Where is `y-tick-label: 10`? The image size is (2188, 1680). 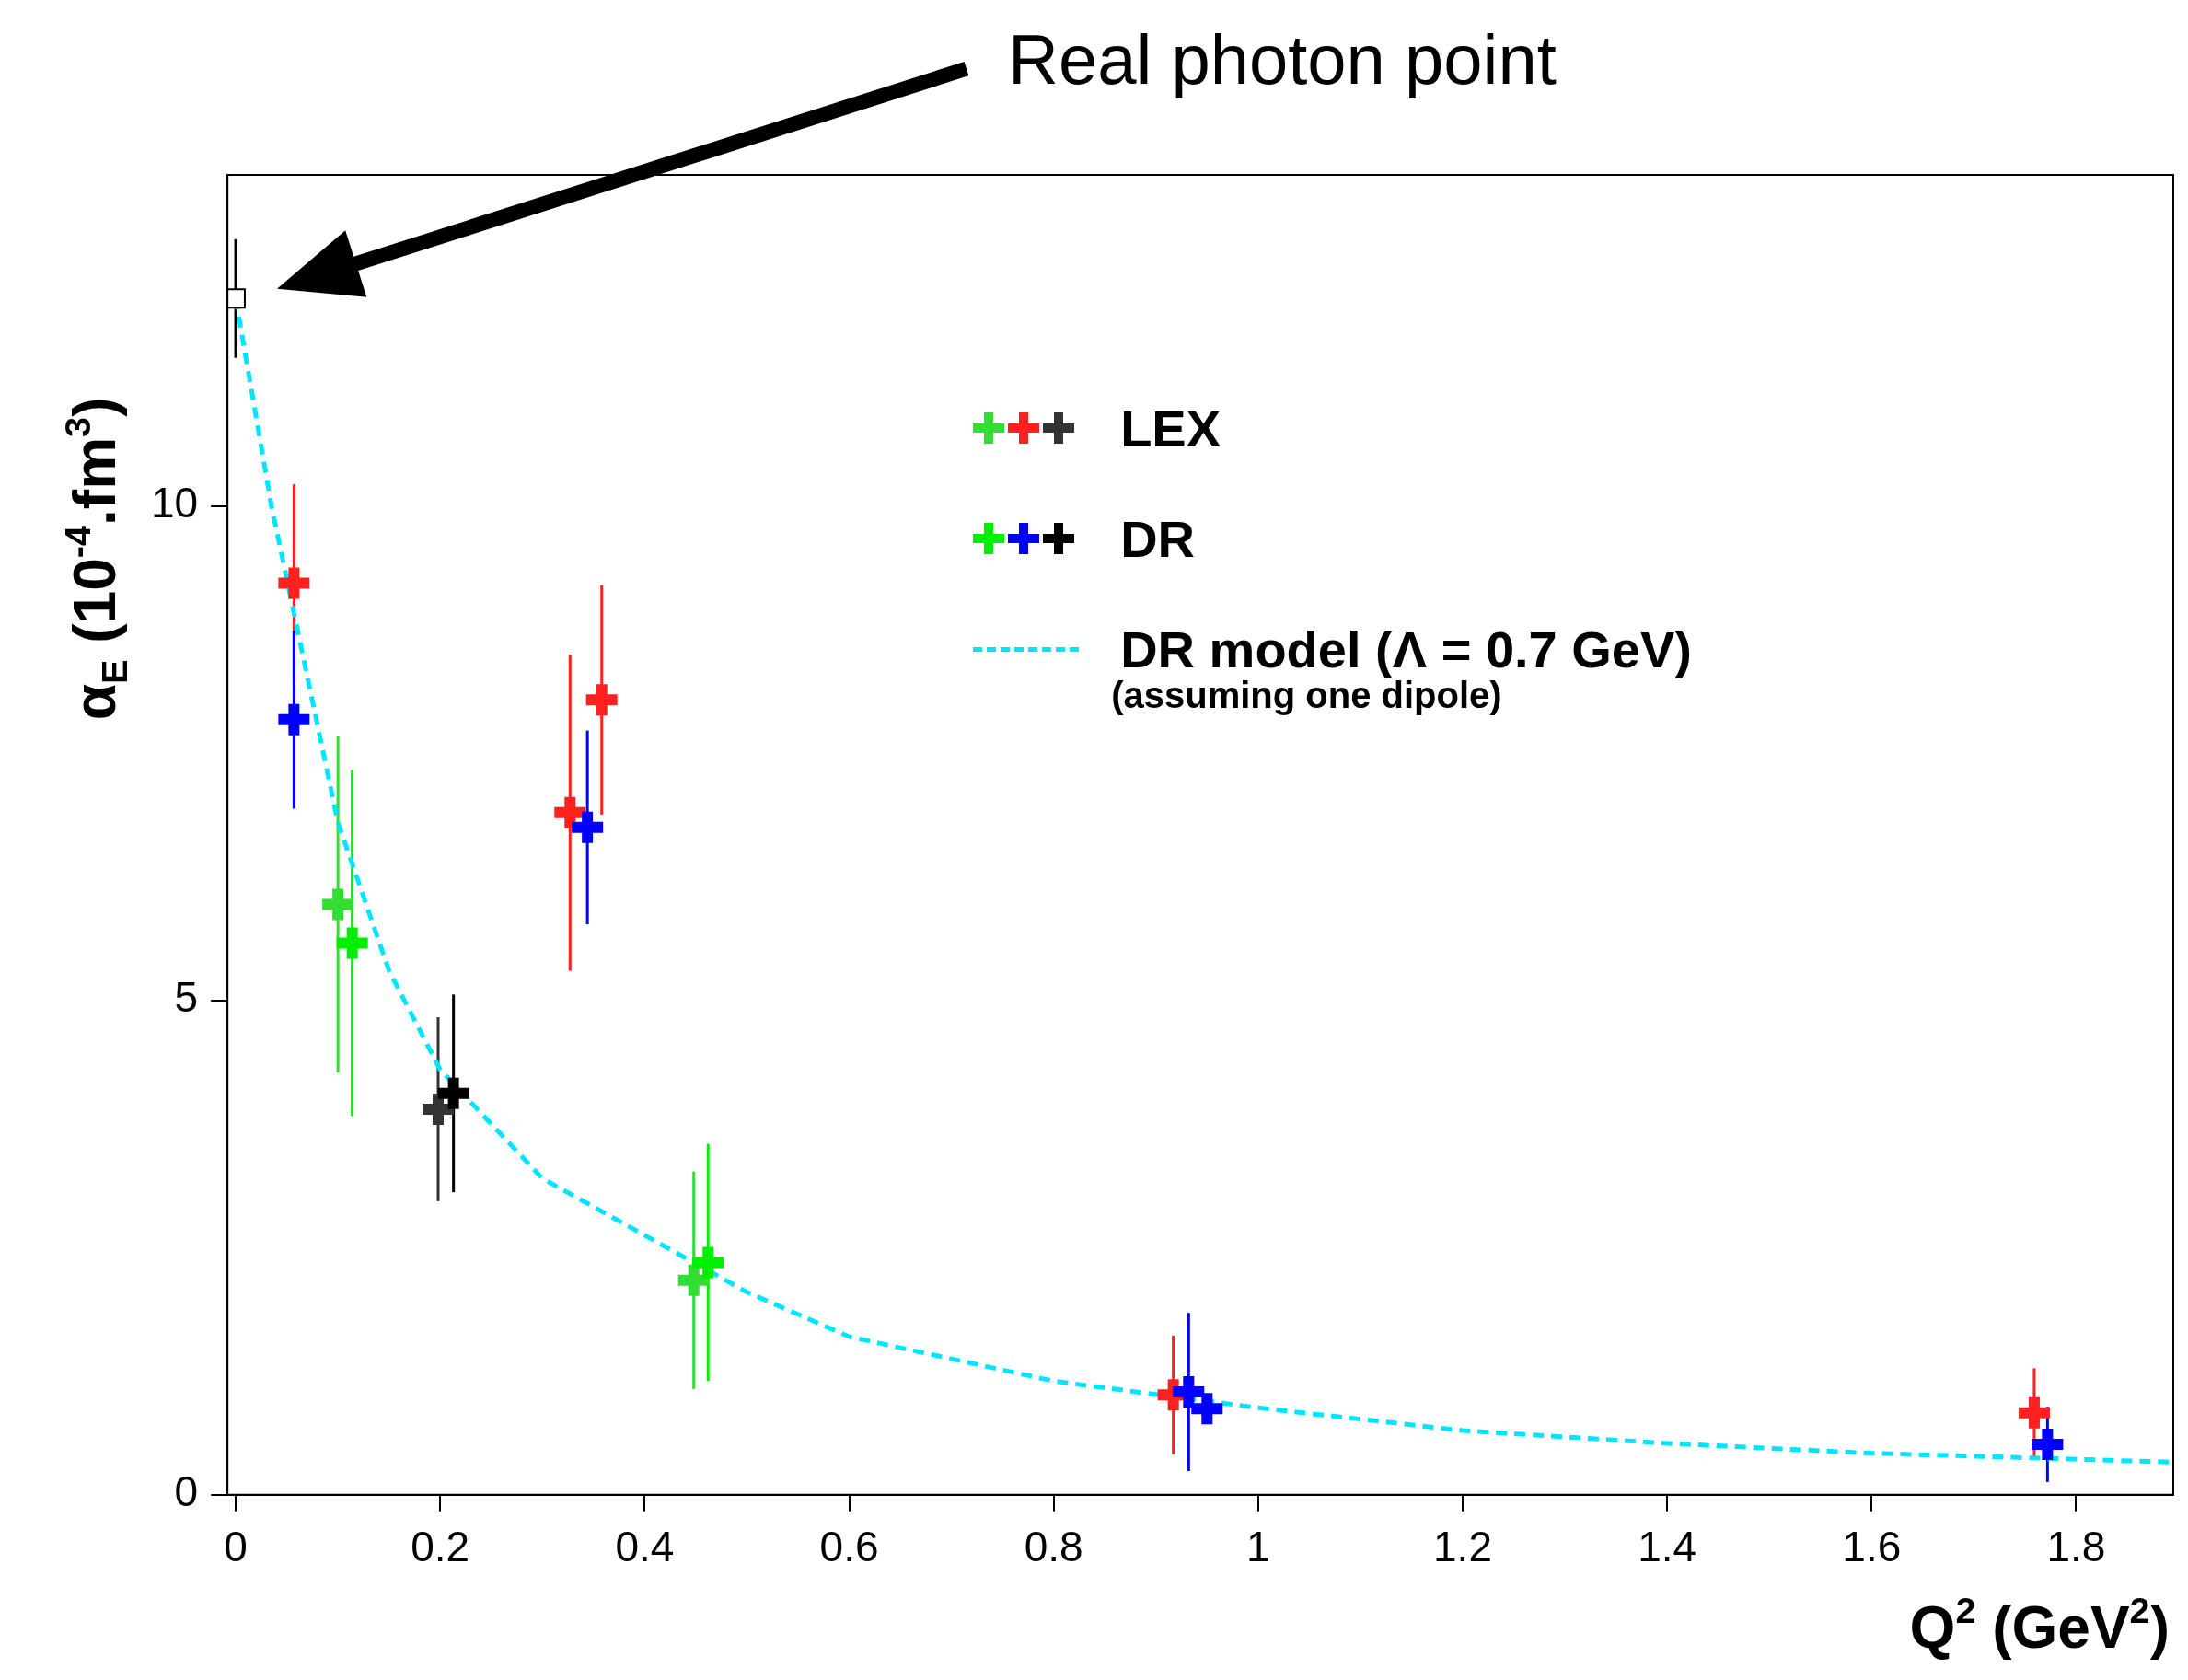 y-tick-label: 10 is located at coordinates (174, 503).